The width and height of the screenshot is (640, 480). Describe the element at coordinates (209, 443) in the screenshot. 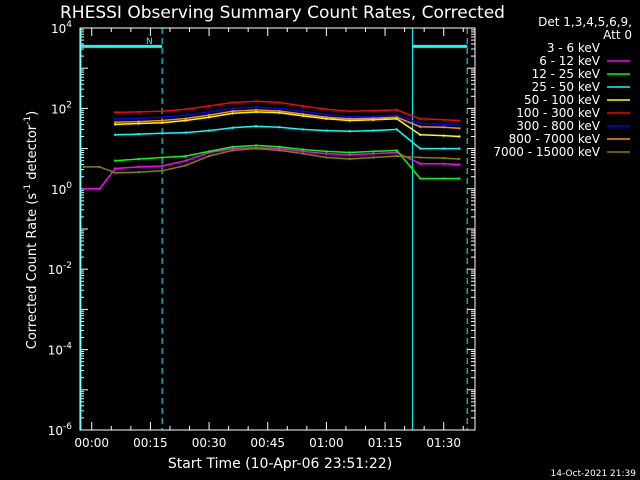

I see `x-tick-label: 00:30` at that location.